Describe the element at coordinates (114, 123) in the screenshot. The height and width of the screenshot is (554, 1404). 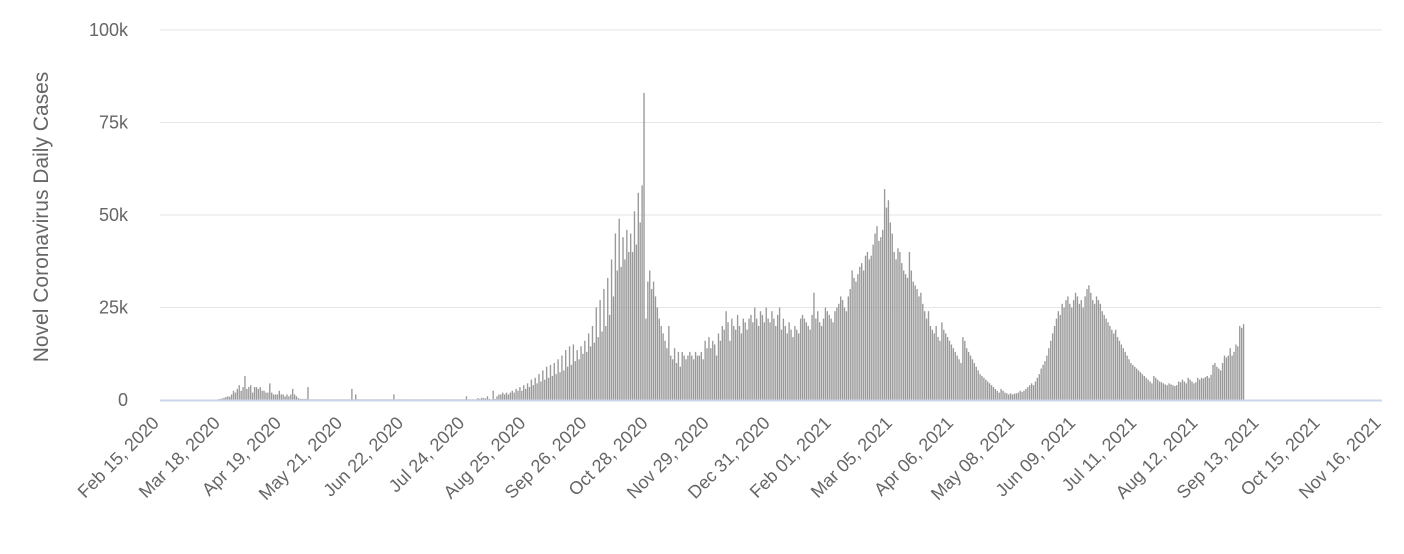
I see `y-tick-label: 75k` at that location.